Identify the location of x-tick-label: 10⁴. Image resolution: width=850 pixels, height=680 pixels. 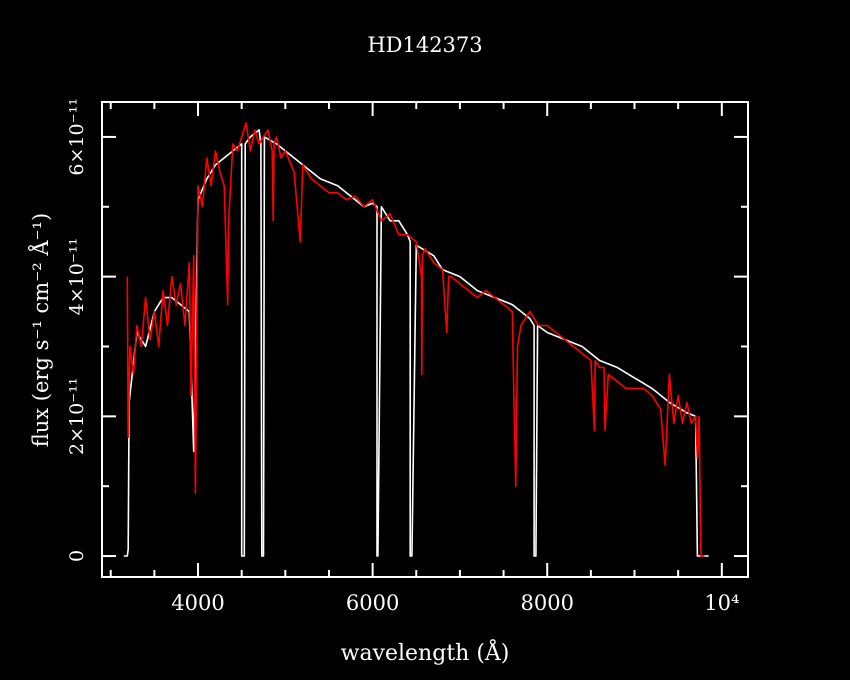
(721, 603).